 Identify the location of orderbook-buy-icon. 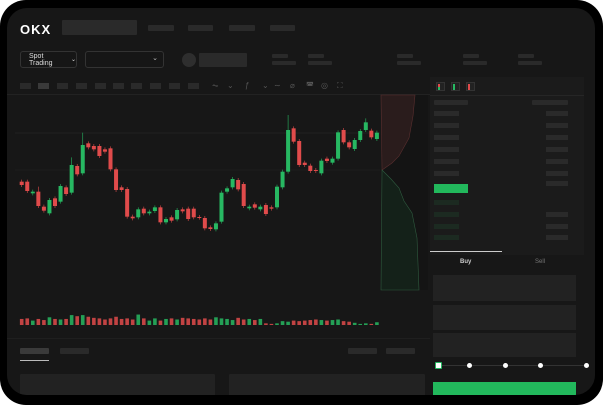
(455, 86).